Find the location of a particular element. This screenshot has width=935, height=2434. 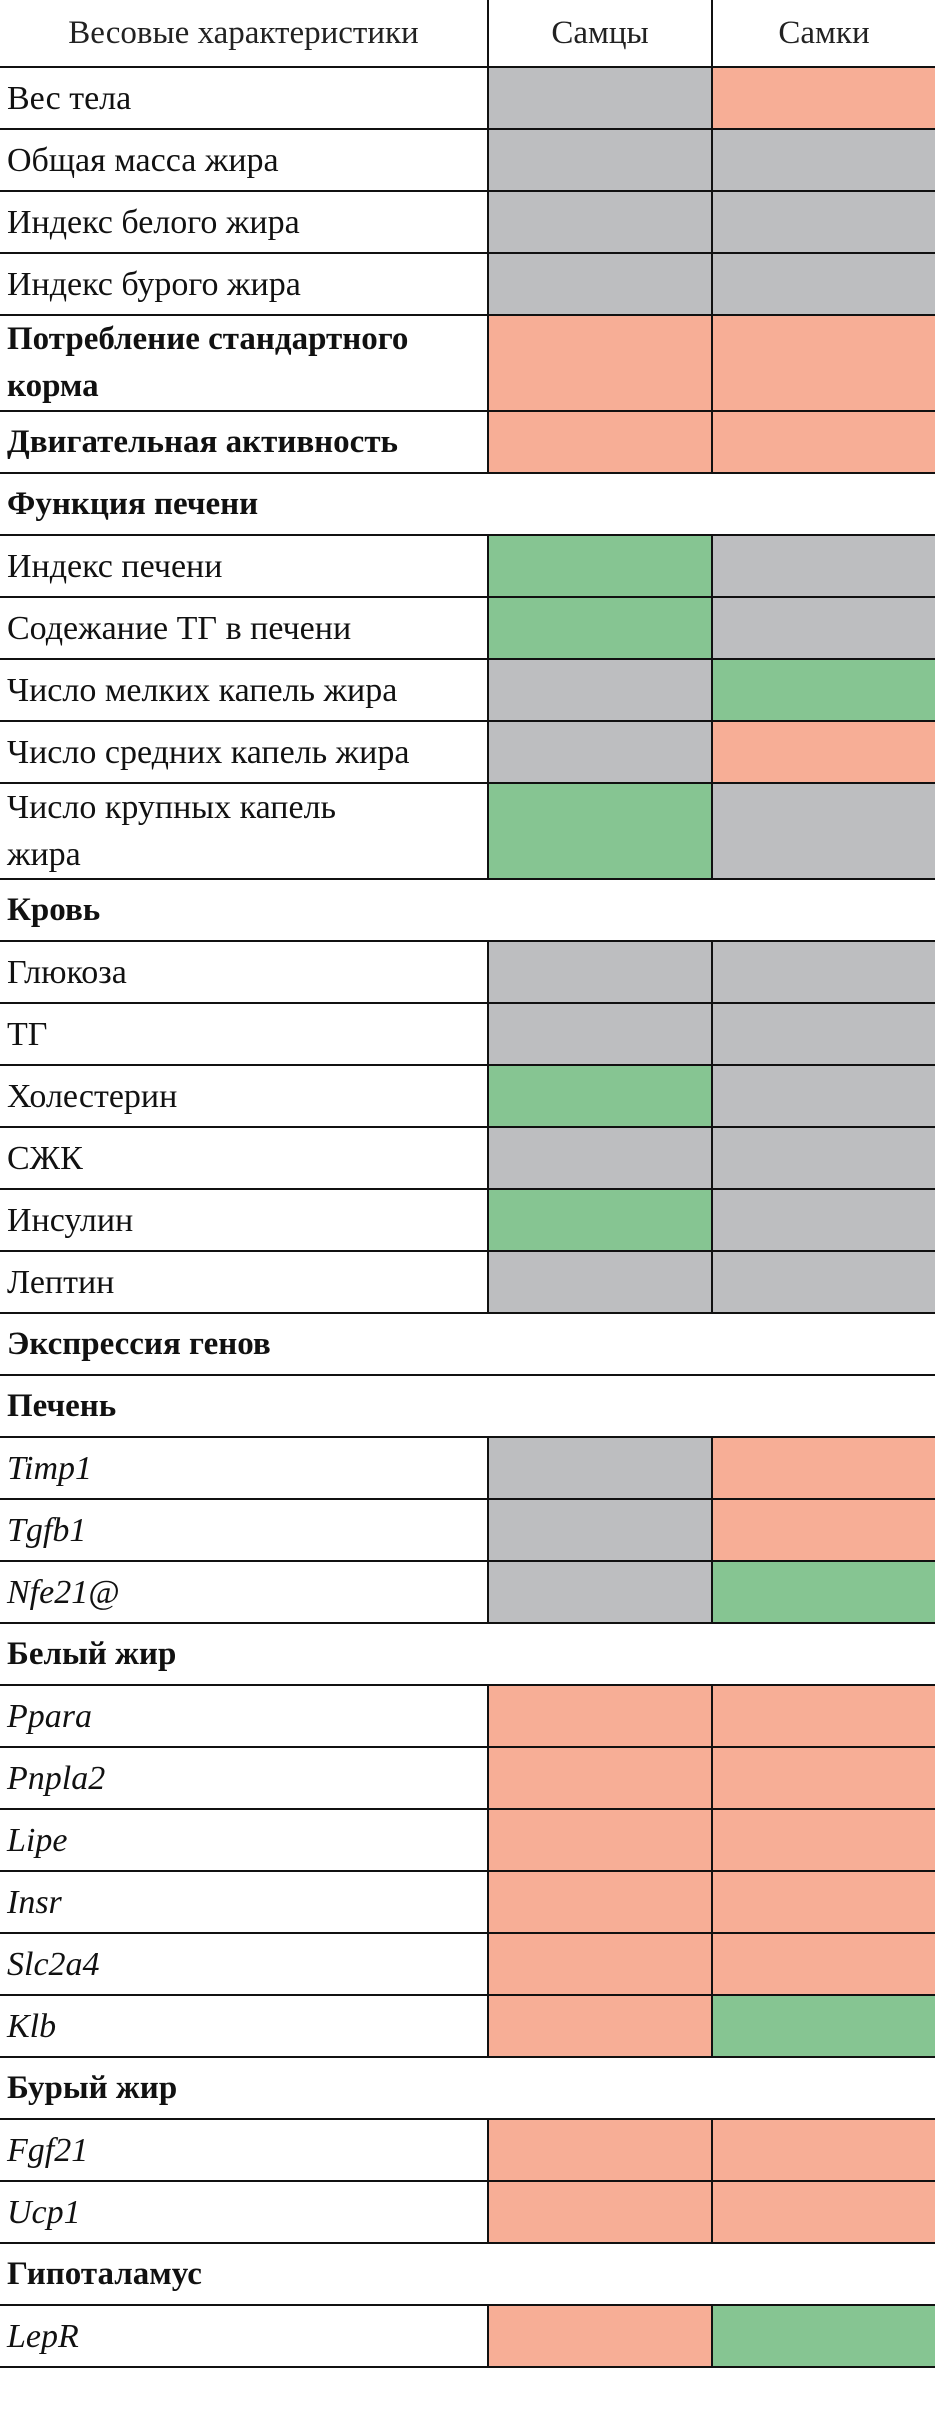

row-label: Tgfb1 is located at coordinates (244, 1530).